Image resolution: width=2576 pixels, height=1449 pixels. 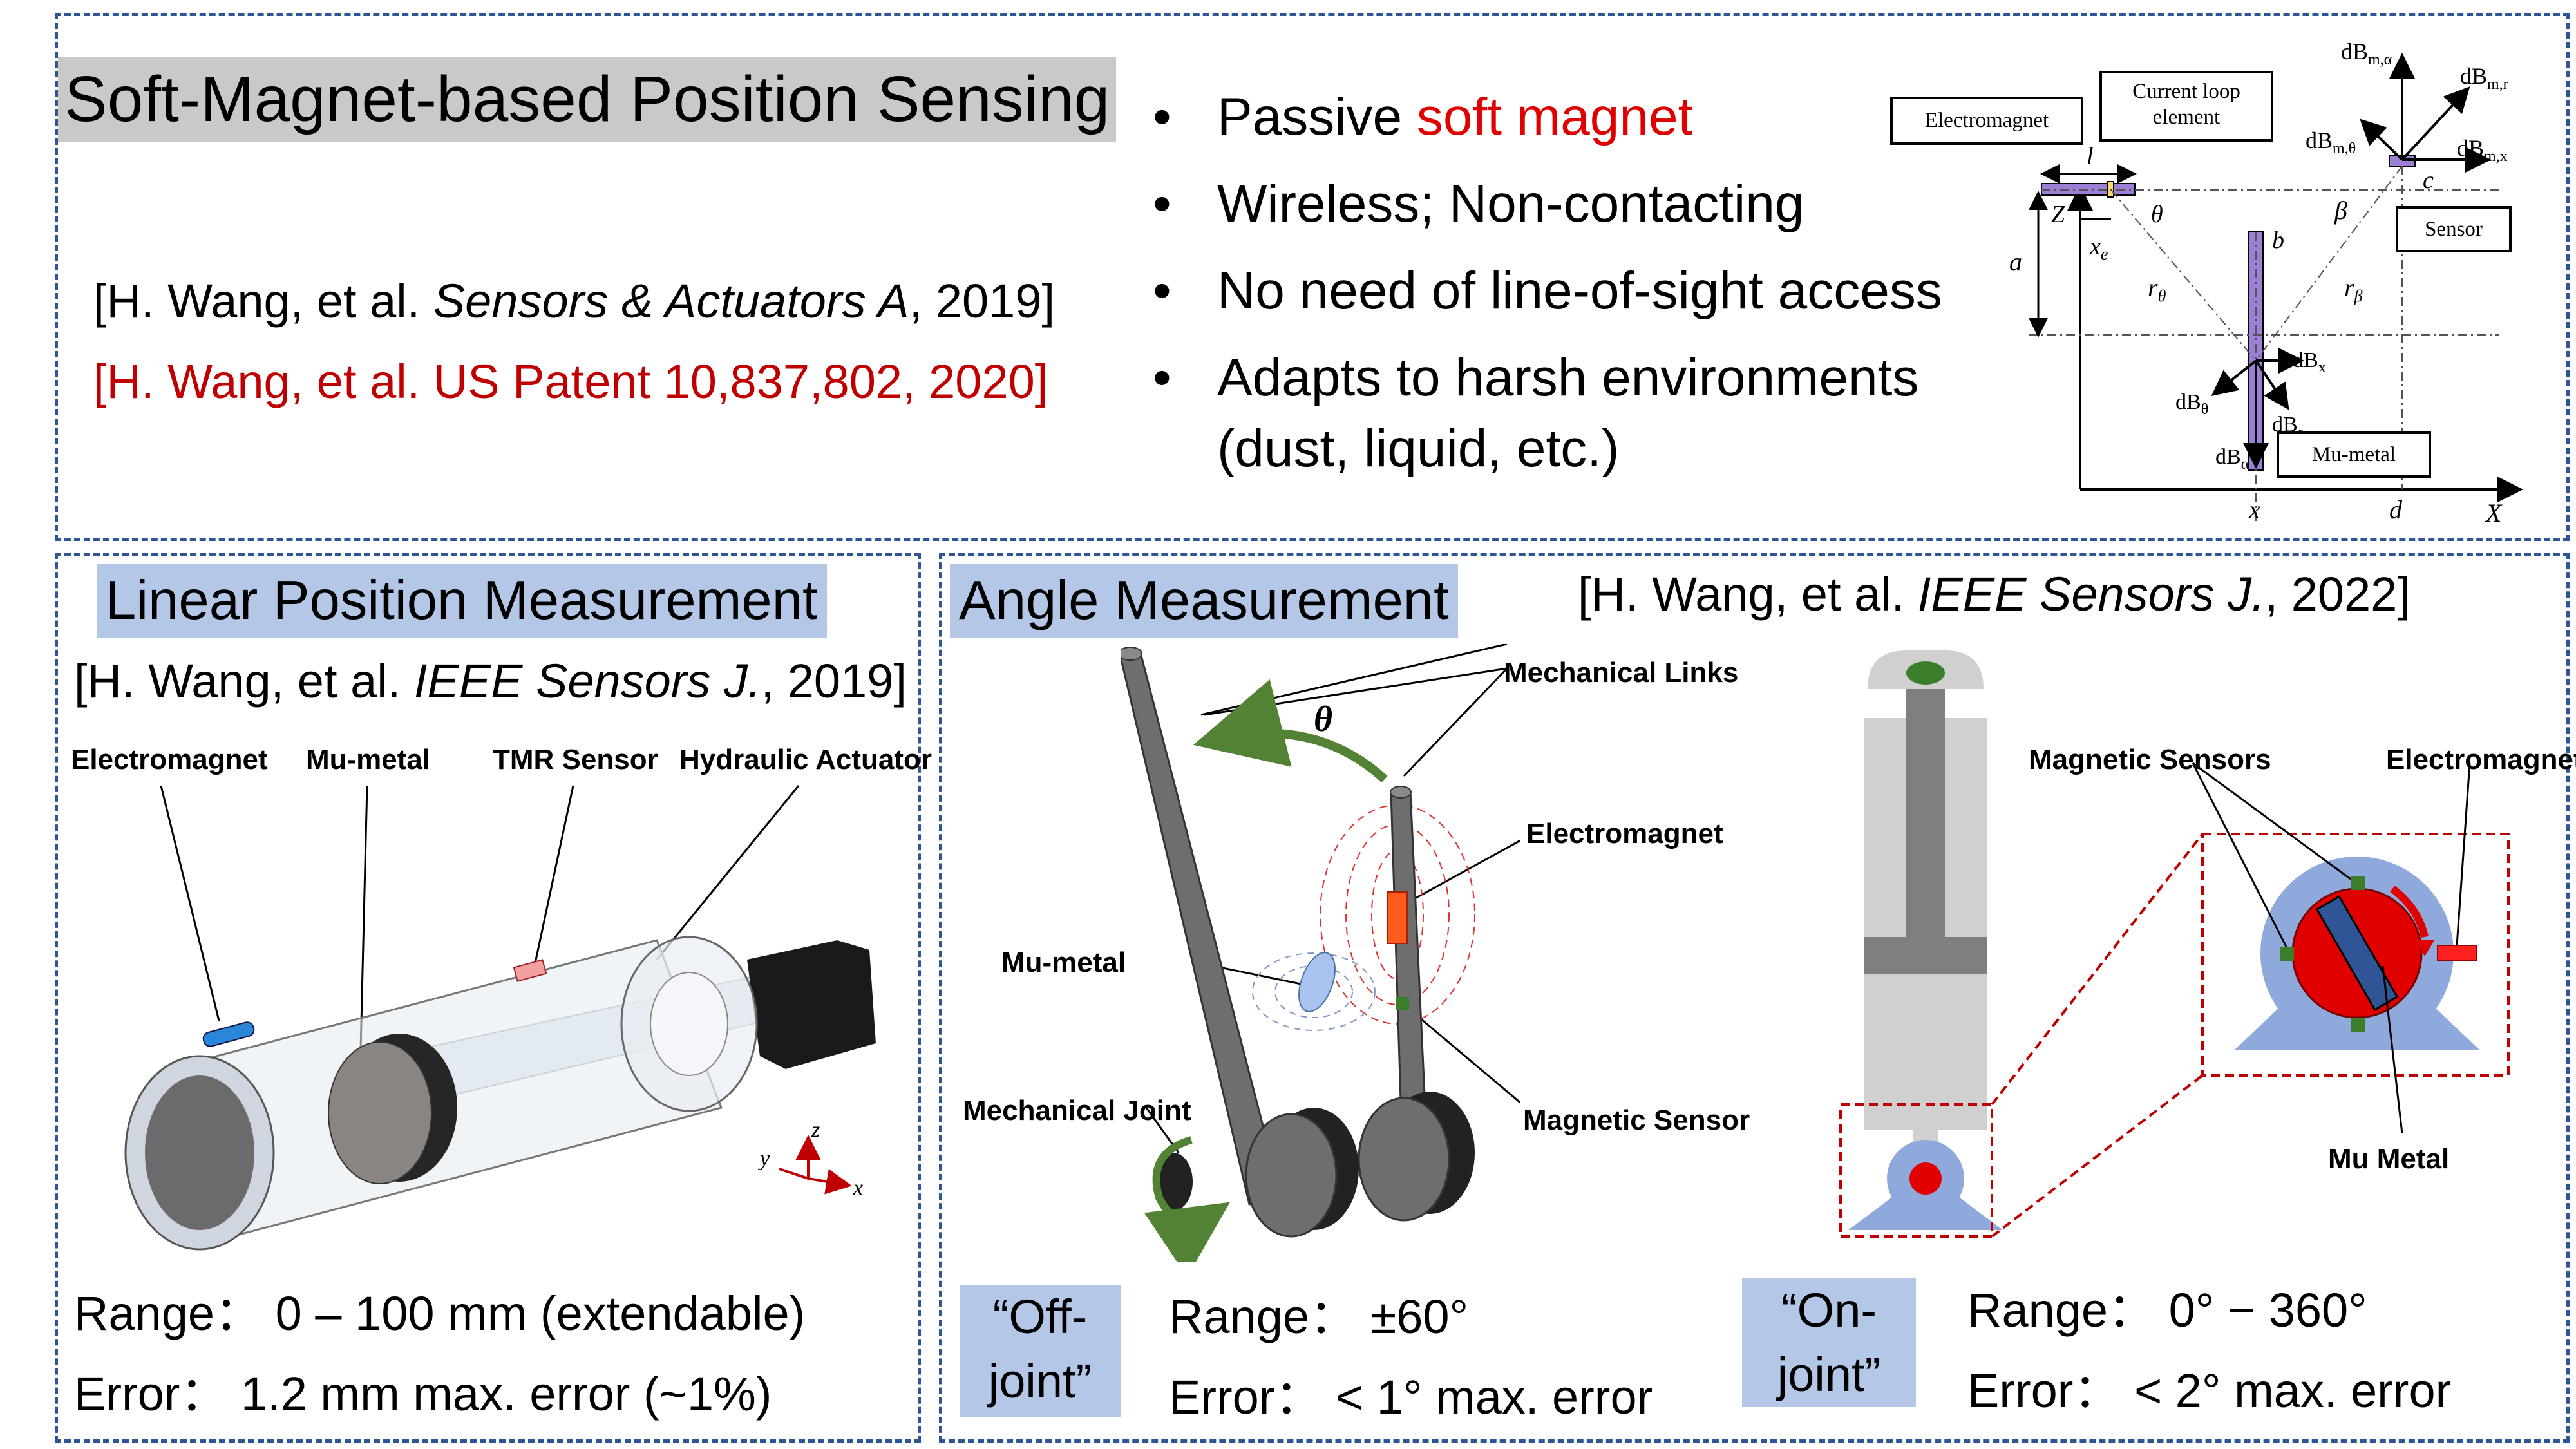 What do you see at coordinates (2167, 1310) in the screenshot?
I see `on-joint-range: Range： 0° − 360°` at bounding box center [2167, 1310].